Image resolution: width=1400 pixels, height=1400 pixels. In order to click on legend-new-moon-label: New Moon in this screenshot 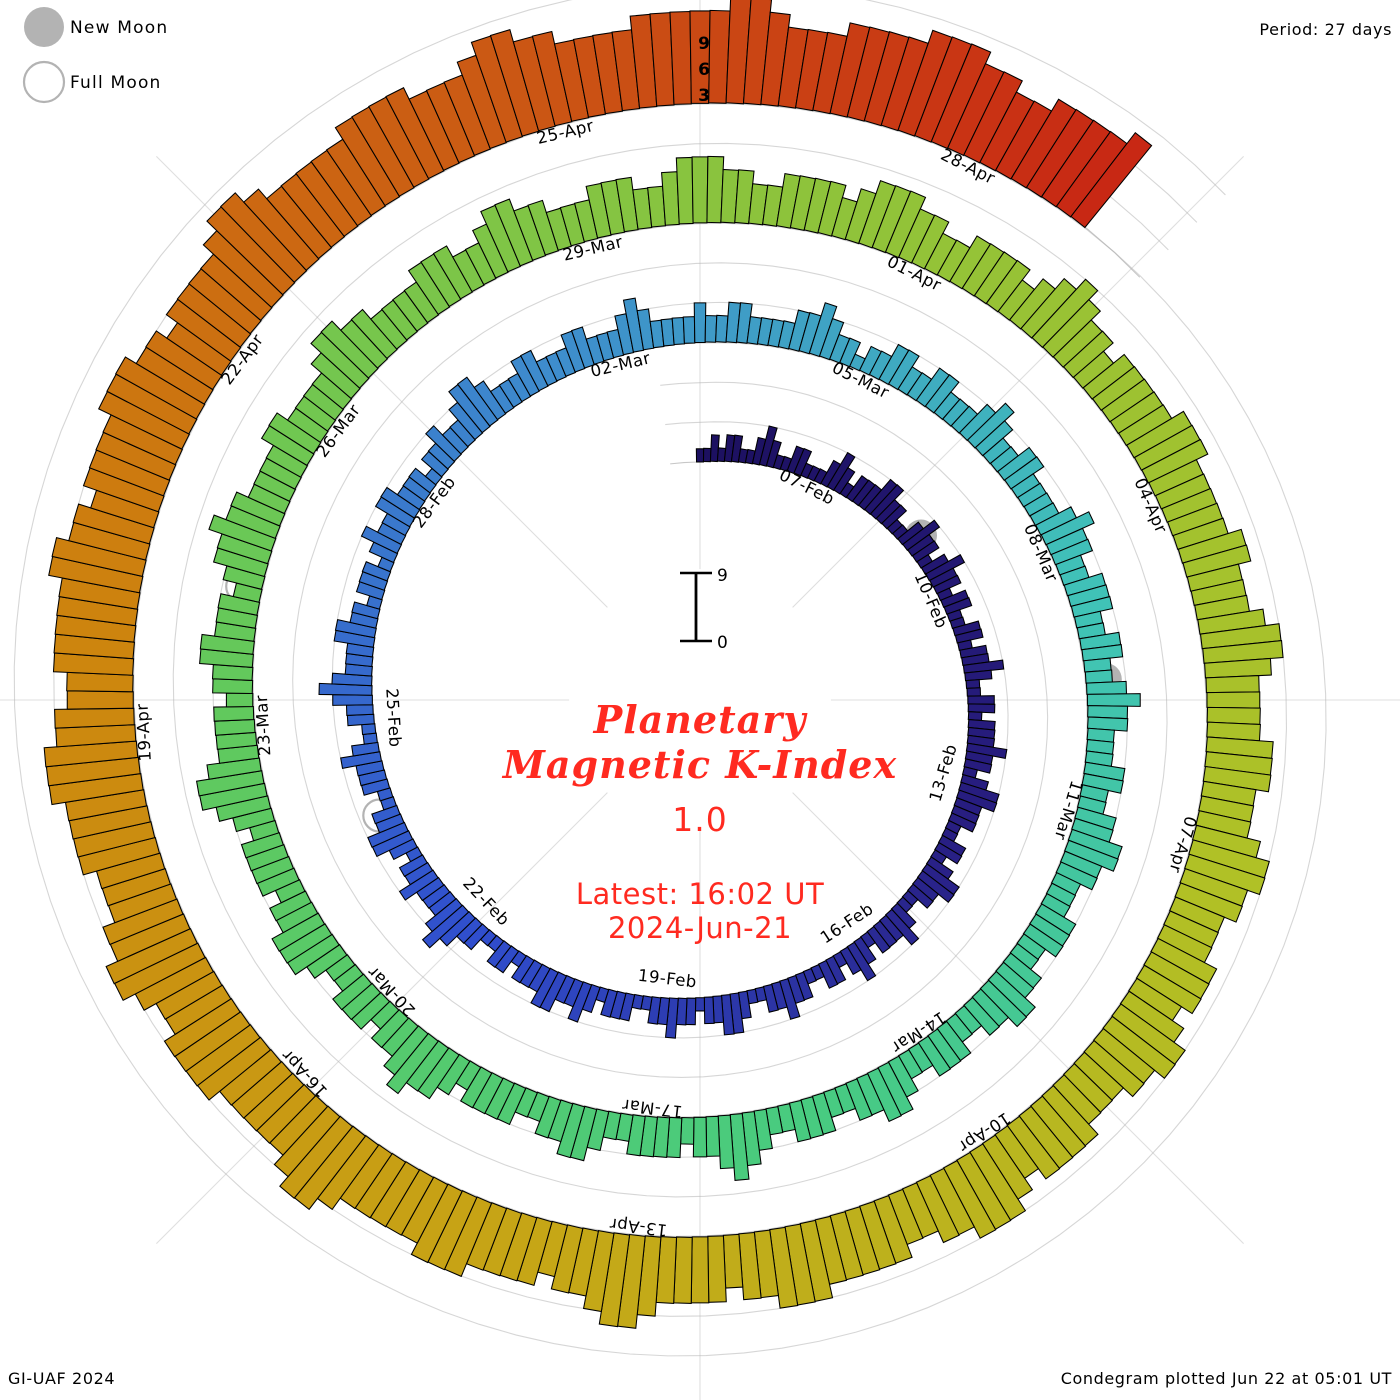, I will do `click(119, 28)`.